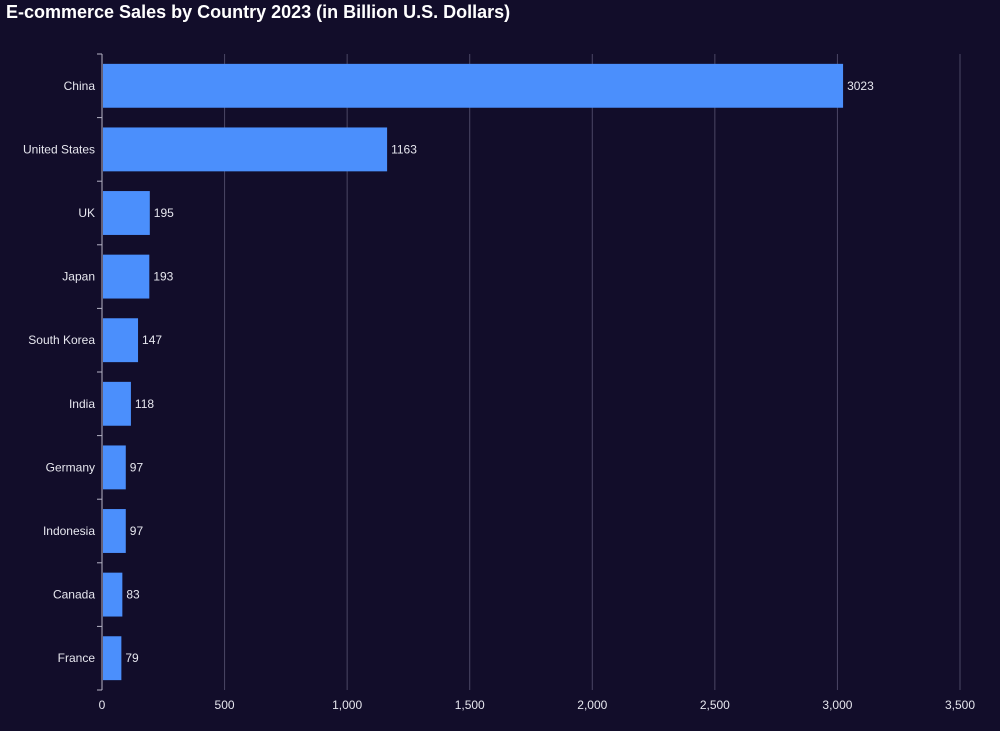  I want to click on bar-indonesia, so click(114, 531).